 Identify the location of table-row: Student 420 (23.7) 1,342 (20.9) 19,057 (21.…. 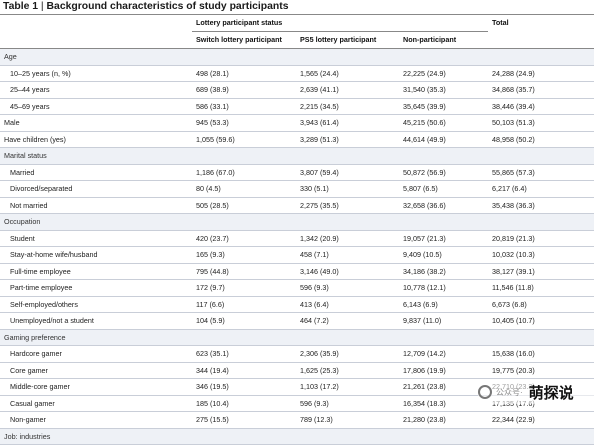
(297, 238).